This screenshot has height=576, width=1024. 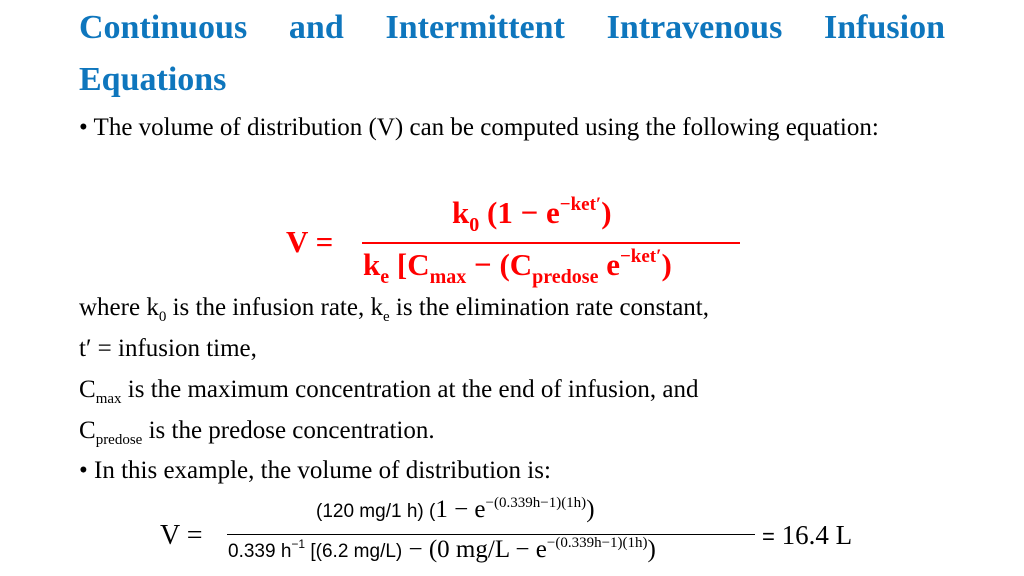 What do you see at coordinates (517, 267) in the screenshot?
I see `formula-denominator: ke [Cmax − (Cpredose e−ket′)` at bounding box center [517, 267].